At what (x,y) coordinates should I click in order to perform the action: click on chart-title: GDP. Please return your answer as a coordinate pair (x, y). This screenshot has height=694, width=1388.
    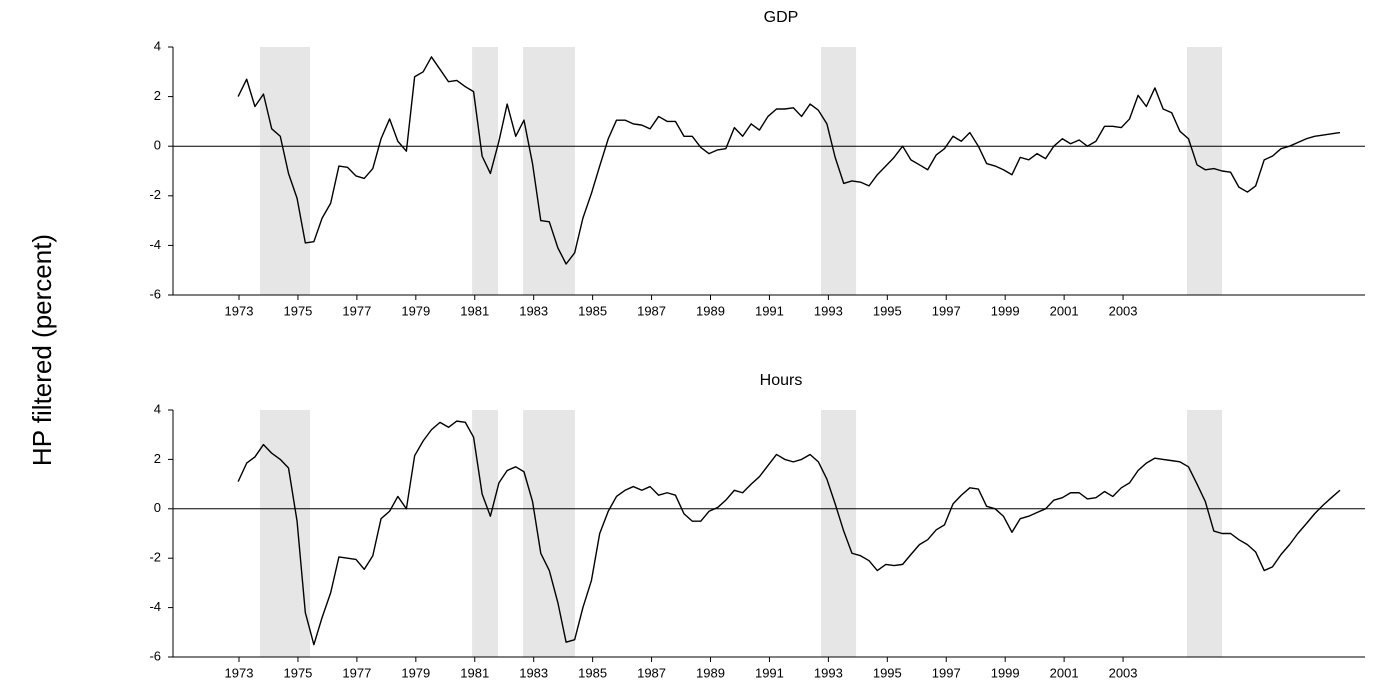
    Looking at the image, I should click on (781, 17).